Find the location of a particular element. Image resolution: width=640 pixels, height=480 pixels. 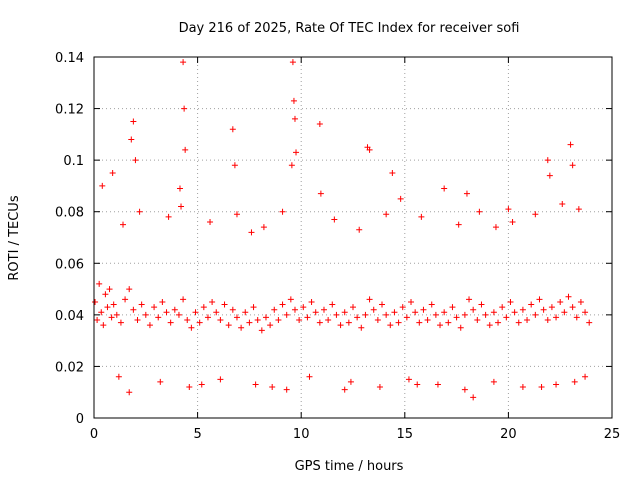

x-tick-label: 5 is located at coordinates (197, 434).